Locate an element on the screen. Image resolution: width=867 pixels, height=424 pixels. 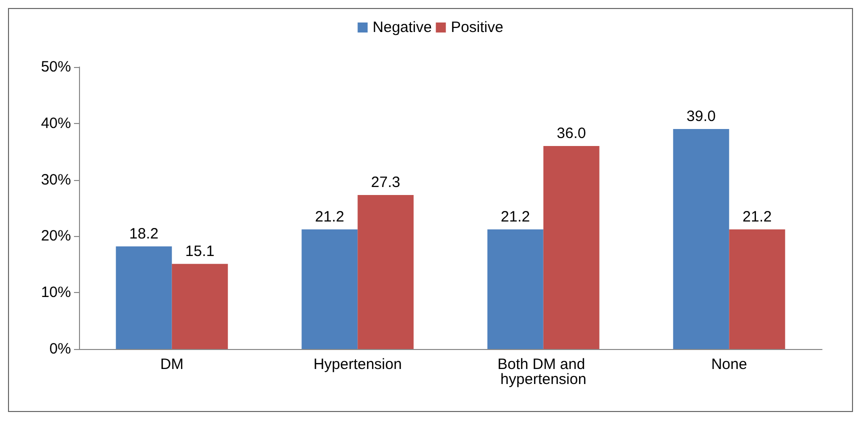
y-tick-label: 50% is located at coordinates (55, 67).